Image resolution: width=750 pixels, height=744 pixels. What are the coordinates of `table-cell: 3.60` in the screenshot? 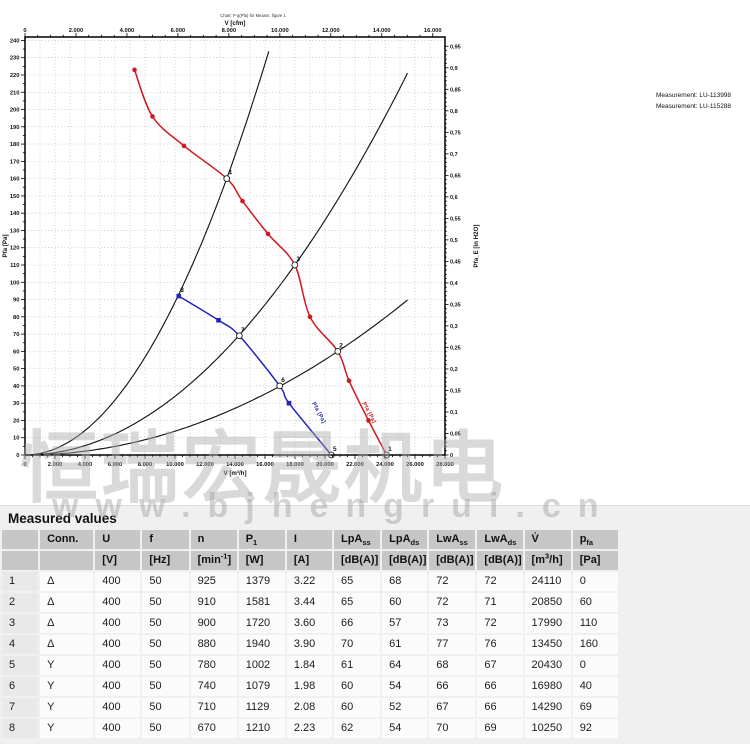 It's located at (309, 623).